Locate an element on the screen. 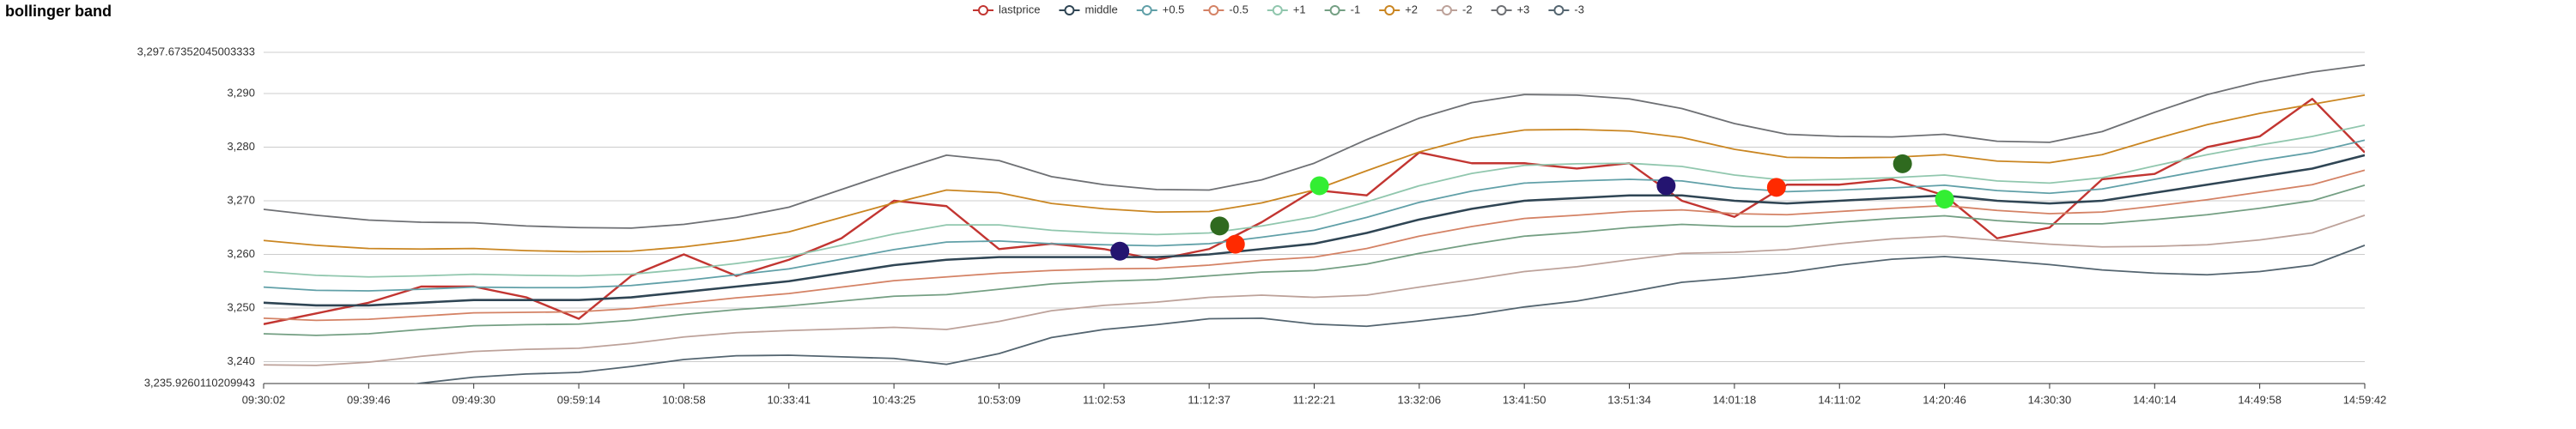  legend-label: +1 is located at coordinates (1299, 9).